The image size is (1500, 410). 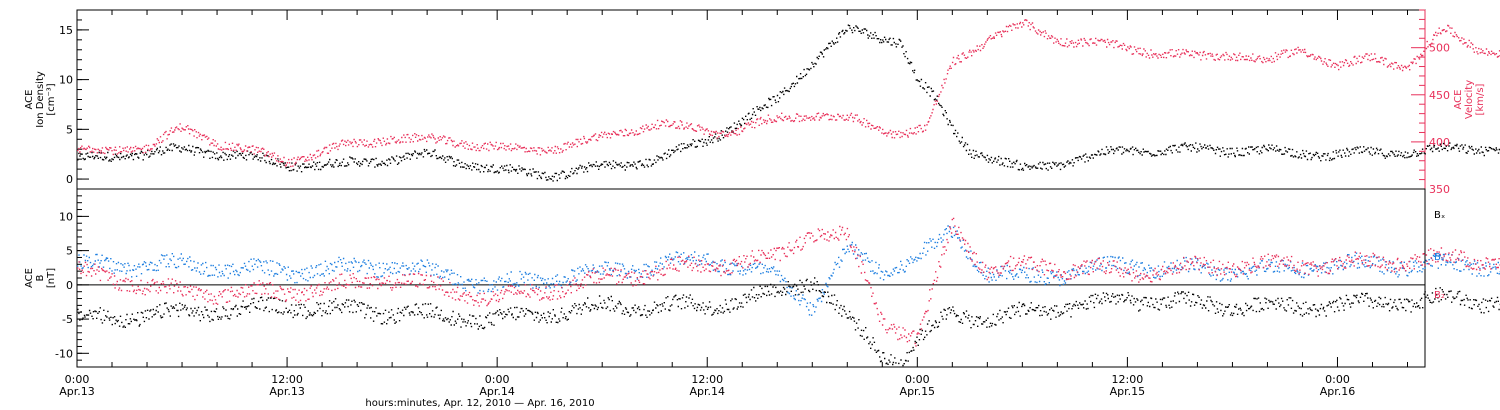 I want to click on y2-tick-label: 350, so click(x=1439, y=189).